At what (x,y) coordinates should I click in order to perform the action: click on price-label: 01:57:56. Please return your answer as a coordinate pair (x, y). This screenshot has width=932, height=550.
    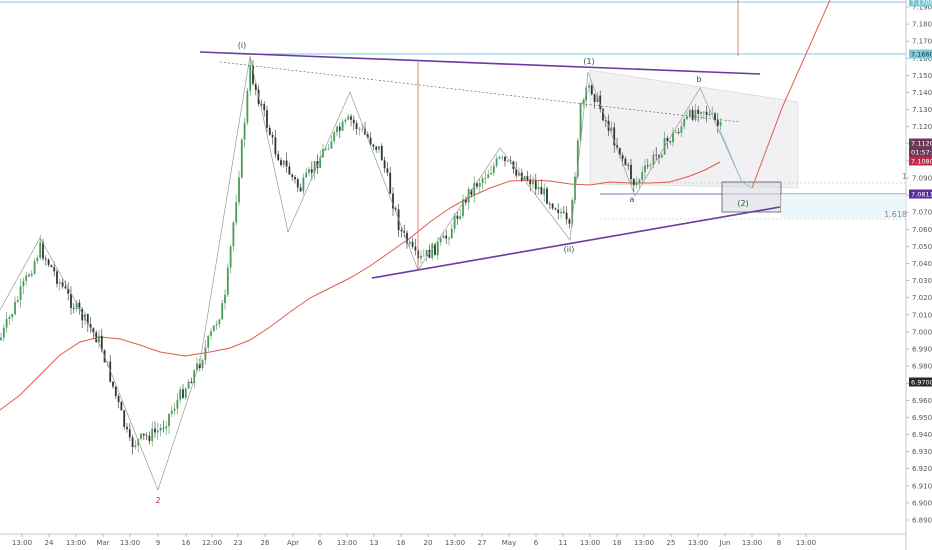
    Looking at the image, I should click on (921, 153).